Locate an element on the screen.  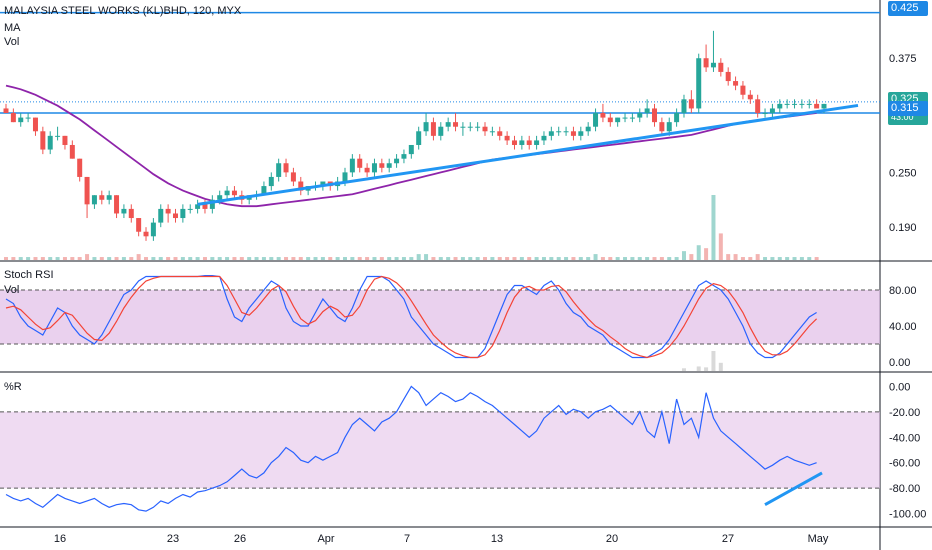
stoch-vol-label: Vol is located at coordinates (12, 290).